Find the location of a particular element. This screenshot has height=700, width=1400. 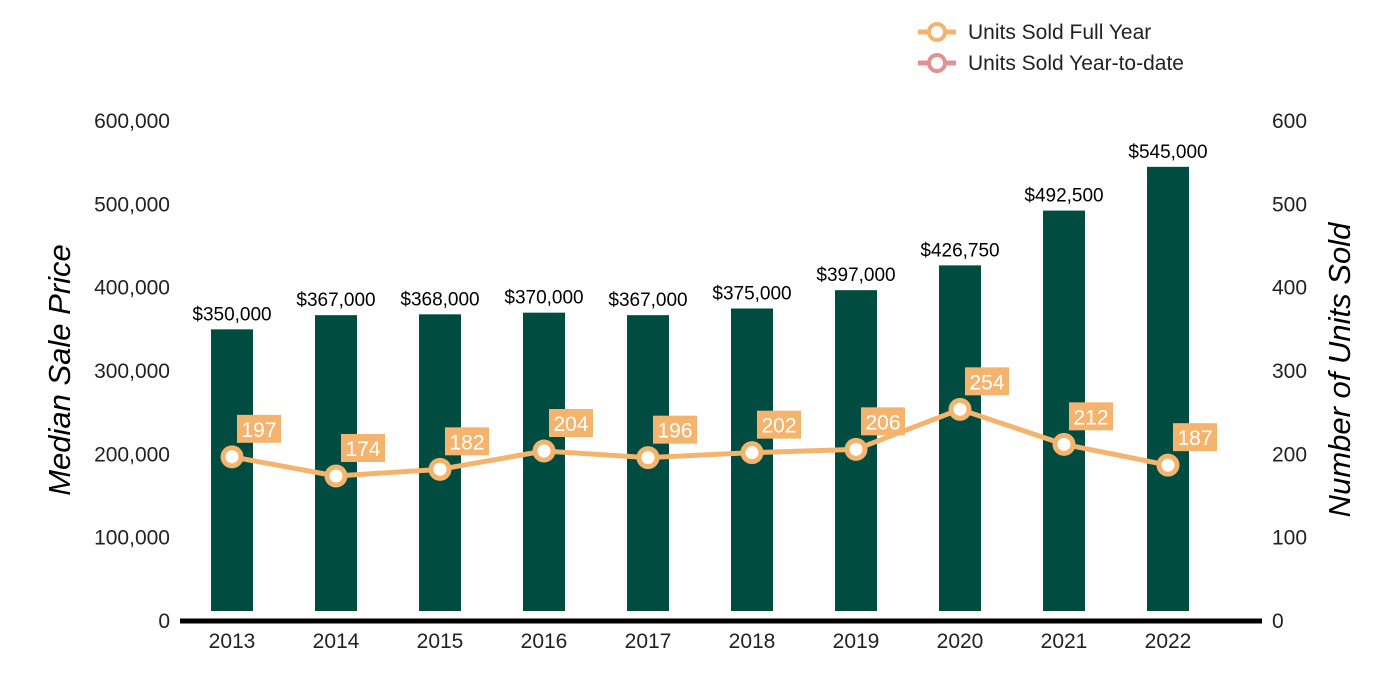

units-label-text: 187 is located at coordinates (1194, 438).